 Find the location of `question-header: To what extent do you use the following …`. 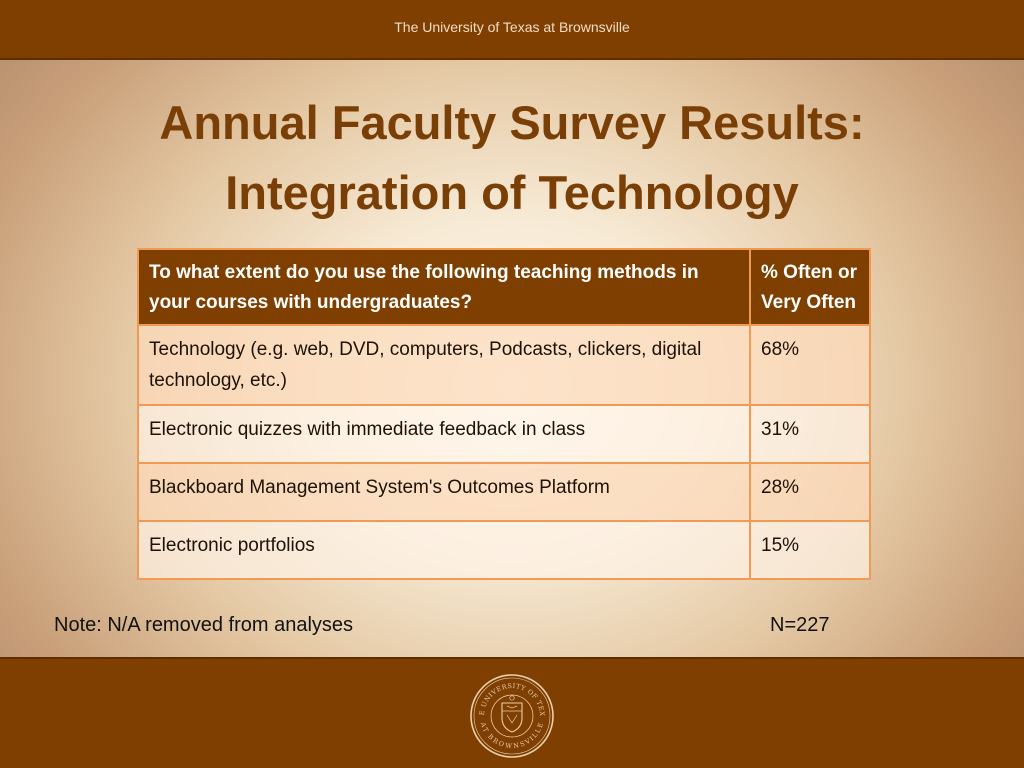

question-header: To what extent do you use the following … is located at coordinates (444, 287).